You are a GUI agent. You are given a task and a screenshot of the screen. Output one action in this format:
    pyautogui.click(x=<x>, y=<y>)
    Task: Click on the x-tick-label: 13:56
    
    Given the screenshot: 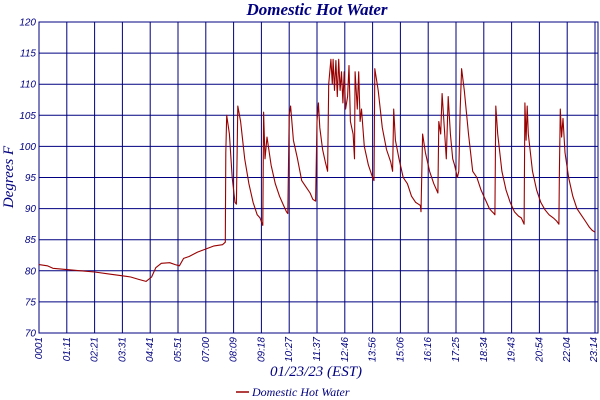 What is the action you would take?
    pyautogui.click(x=373, y=349)
    